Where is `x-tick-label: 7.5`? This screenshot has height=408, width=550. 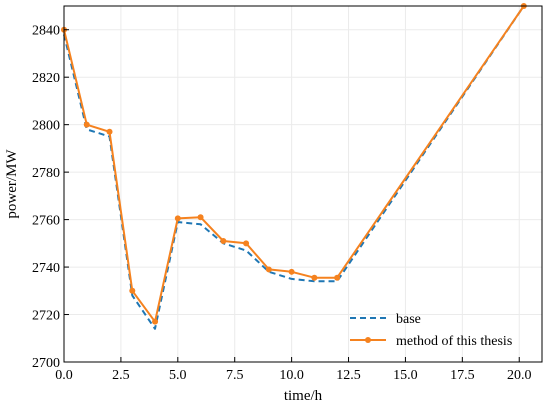 x-tick-label: 7.5 is located at coordinates (235, 375).